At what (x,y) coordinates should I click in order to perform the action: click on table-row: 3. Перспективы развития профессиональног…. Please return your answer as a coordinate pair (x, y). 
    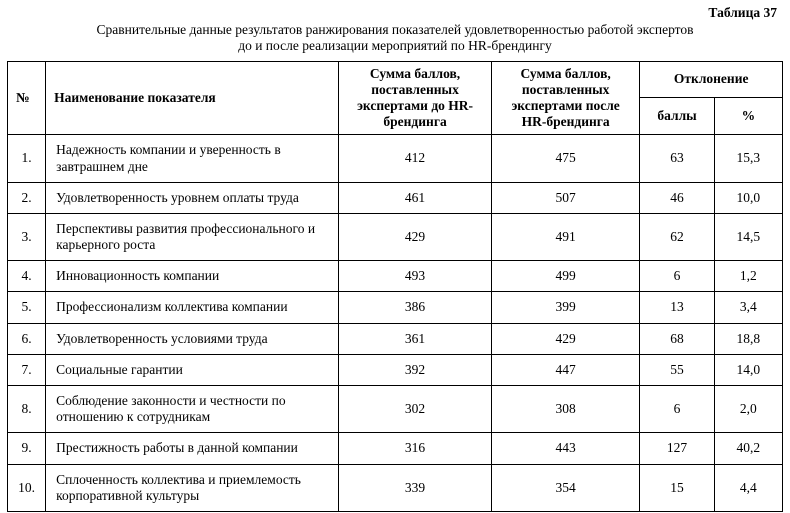
    Looking at the image, I should click on (395, 237).